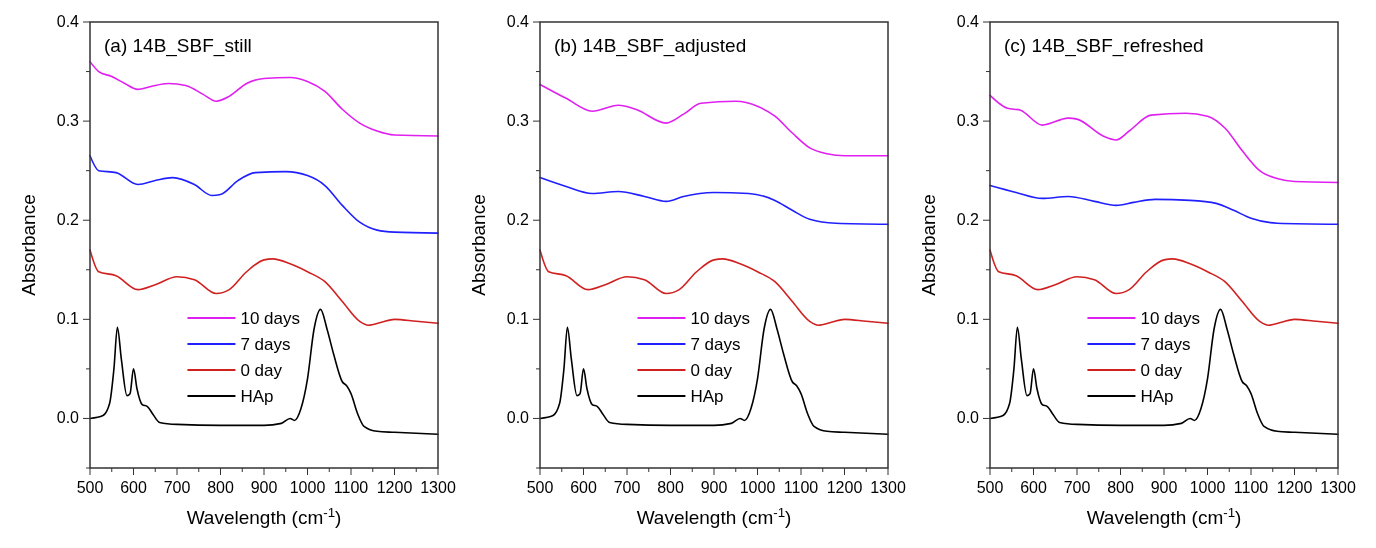  I want to click on text: (b) 14B_SBF_adjusted, so click(650, 46).